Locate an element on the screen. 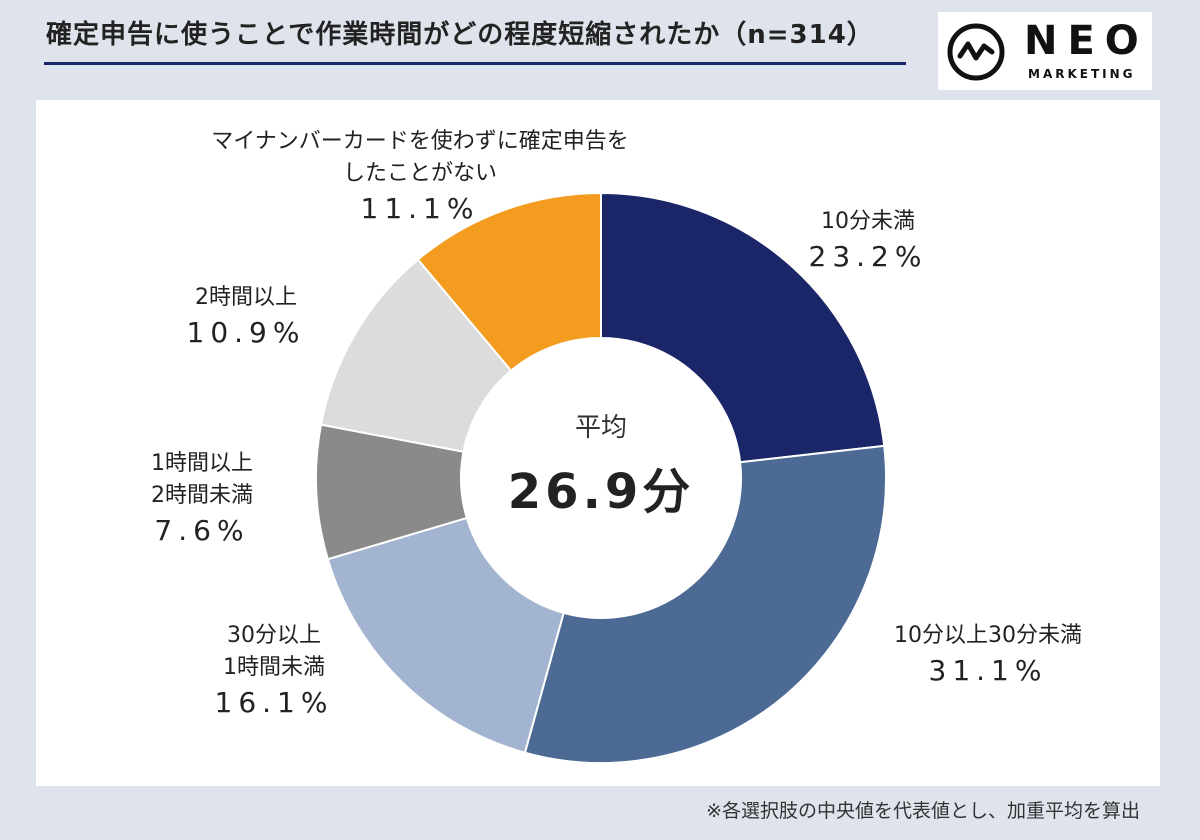 Image resolution: width=1200 pixels, height=840 pixels. slice-label: 10分以上30分未満 is located at coordinates (988, 635).